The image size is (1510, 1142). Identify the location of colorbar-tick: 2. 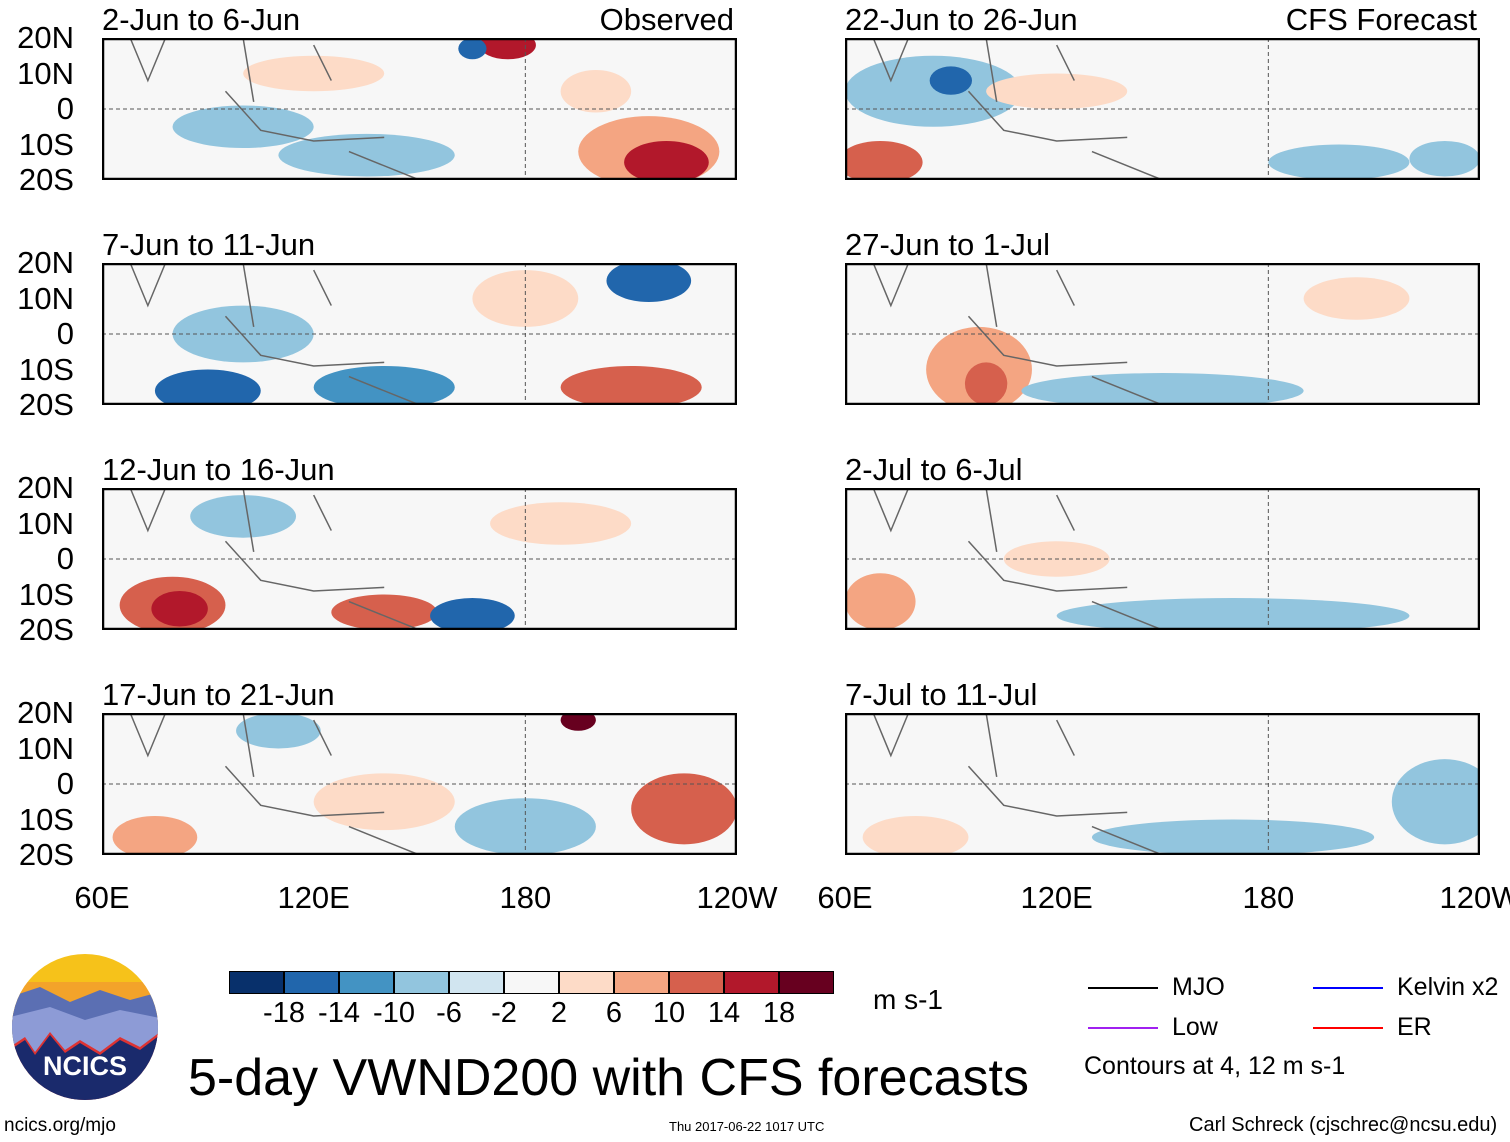
(559, 1013).